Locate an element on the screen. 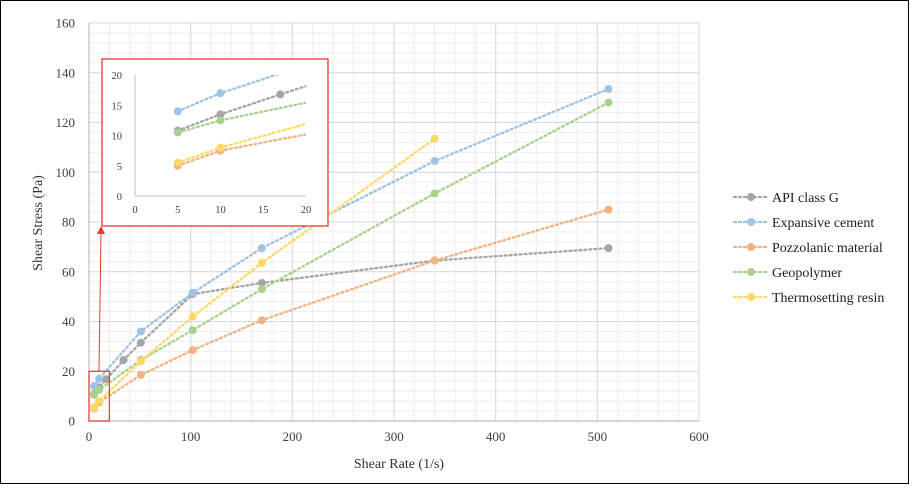 This screenshot has width=912, height=490. y-tick-label: 160 is located at coordinates (66, 23).